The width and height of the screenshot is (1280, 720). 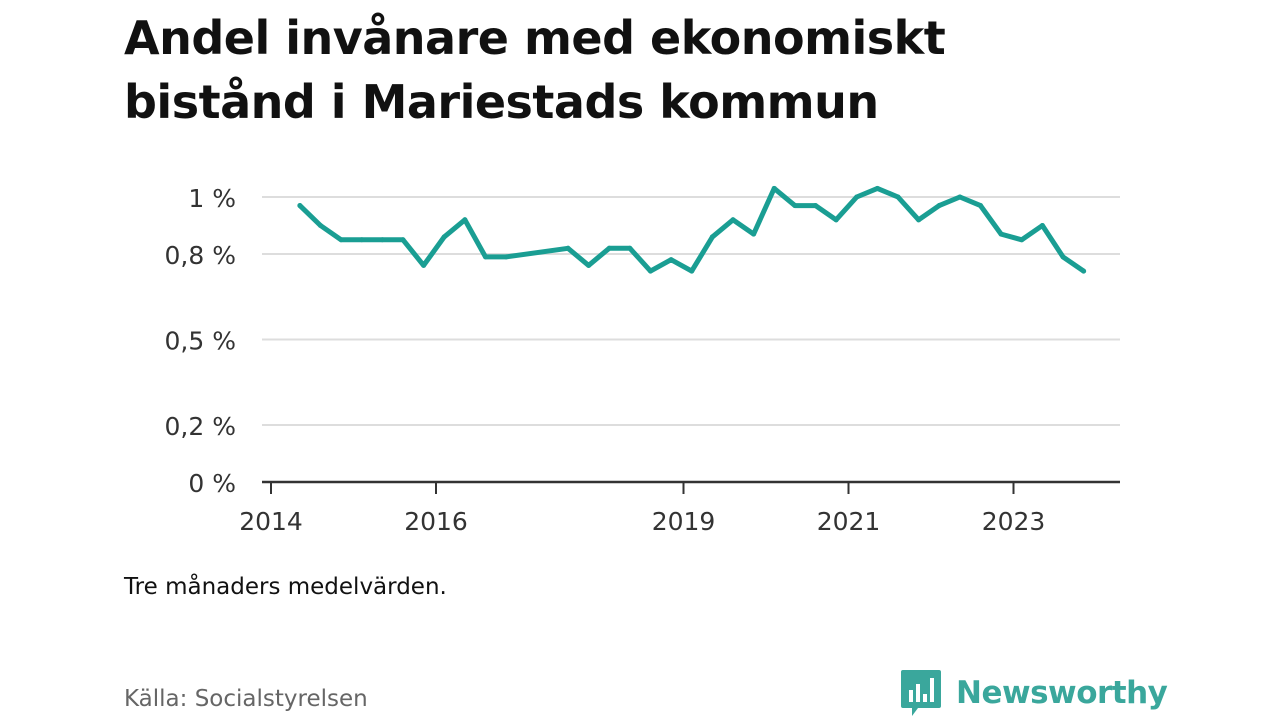 I want to click on y-tick-label: 1 %, so click(x=212, y=198).